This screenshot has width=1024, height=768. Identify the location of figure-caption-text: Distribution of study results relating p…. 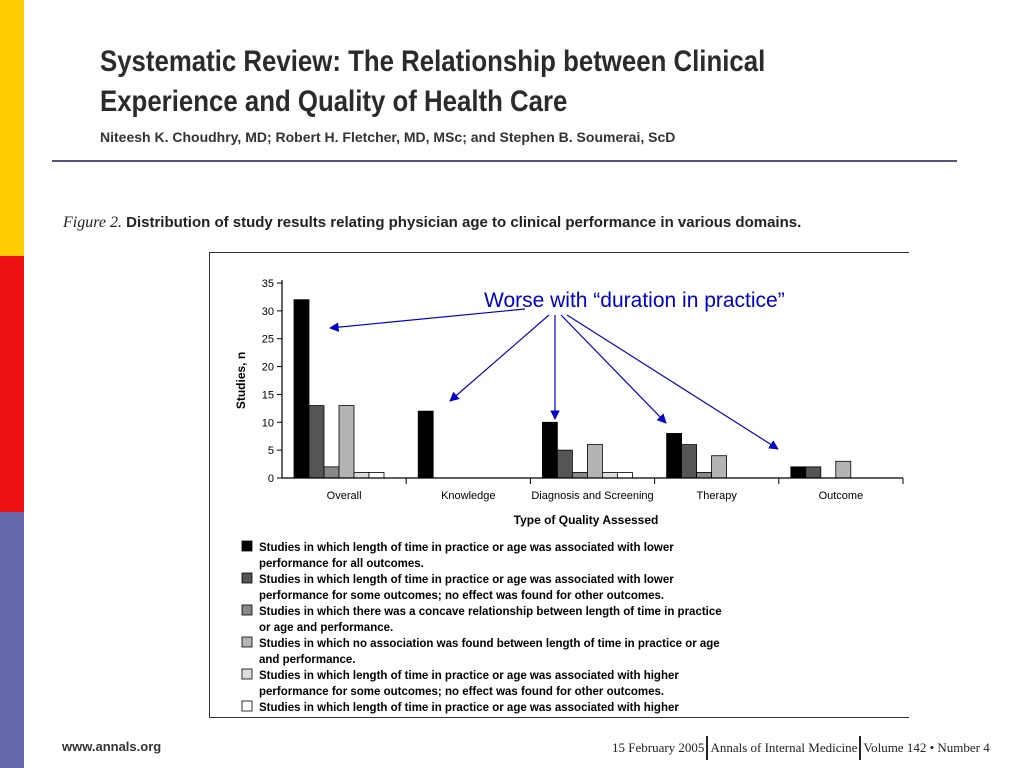
(464, 222).